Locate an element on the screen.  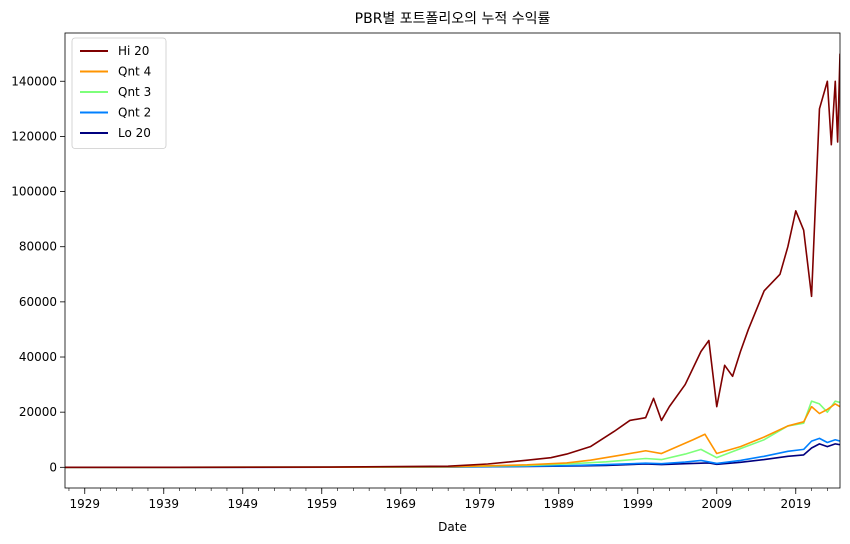
x-tick-label: 1999 is located at coordinates (637, 504).